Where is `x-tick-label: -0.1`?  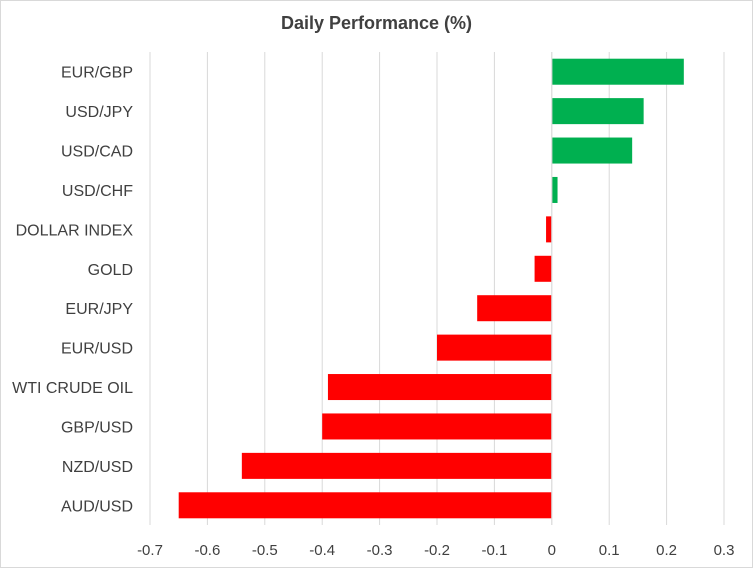 x-tick-label: -0.1 is located at coordinates (494, 550).